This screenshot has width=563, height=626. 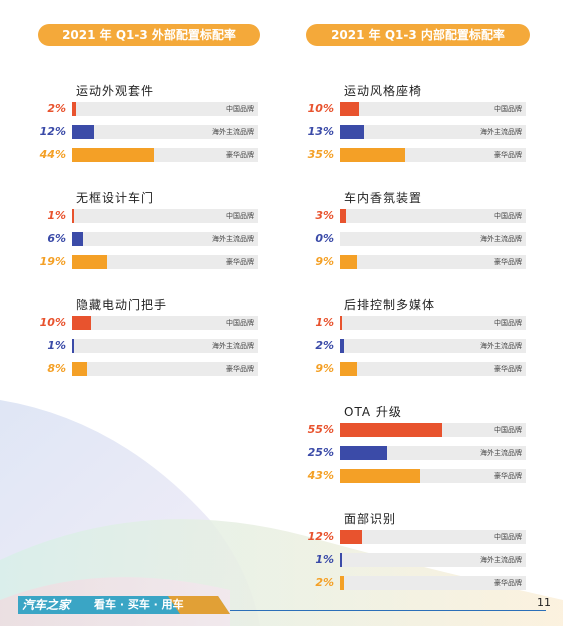 I want to click on feature-group: 无框设计车门 1% 中国品牌 6% 海外主流品牌 19% 豪华品牌, so click(x=150, y=232).